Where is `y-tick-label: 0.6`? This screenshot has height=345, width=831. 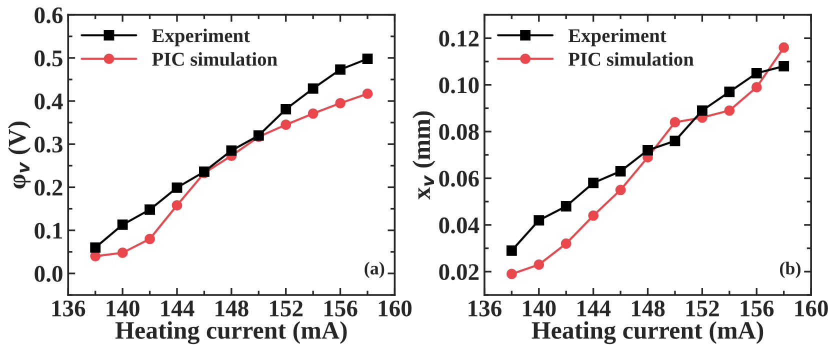
y-tick-label: 0.6 is located at coordinates (48, 15).